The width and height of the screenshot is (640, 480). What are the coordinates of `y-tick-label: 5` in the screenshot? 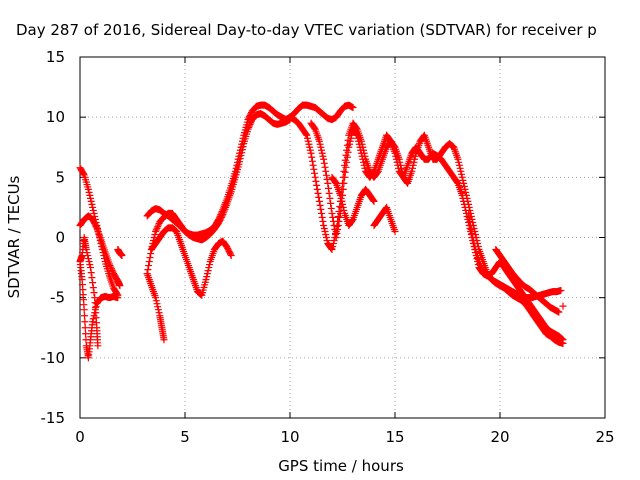 It's located at (60, 177).